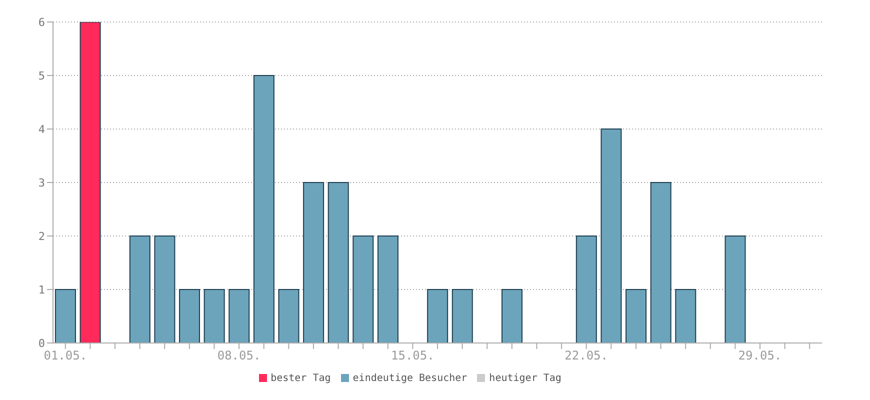  Describe the element at coordinates (525, 378) in the screenshot. I see `legend-label: heutiger Tag` at that location.